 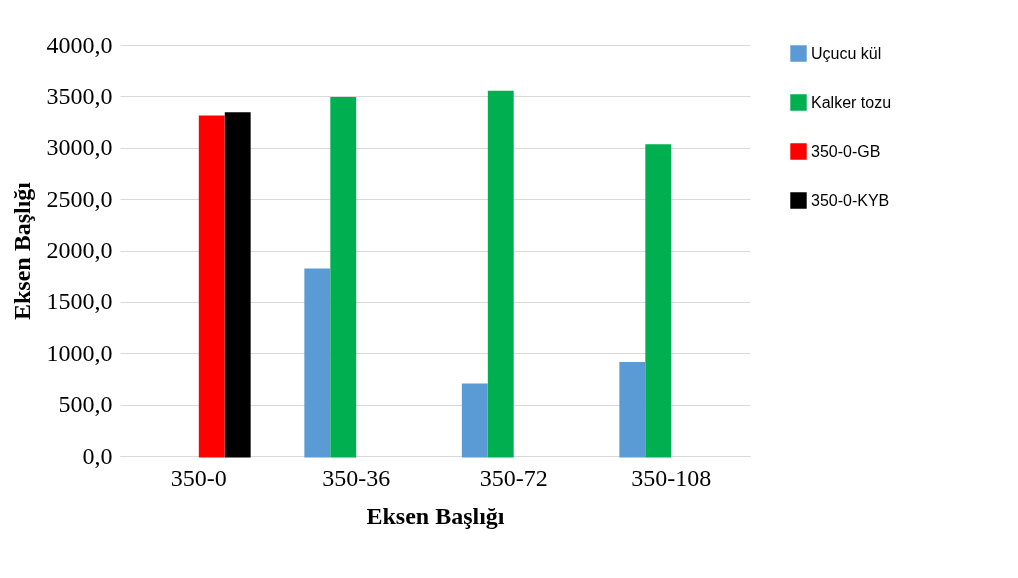 What do you see at coordinates (79, 147) in the screenshot?
I see `y-tick-label: 3000,0` at bounding box center [79, 147].